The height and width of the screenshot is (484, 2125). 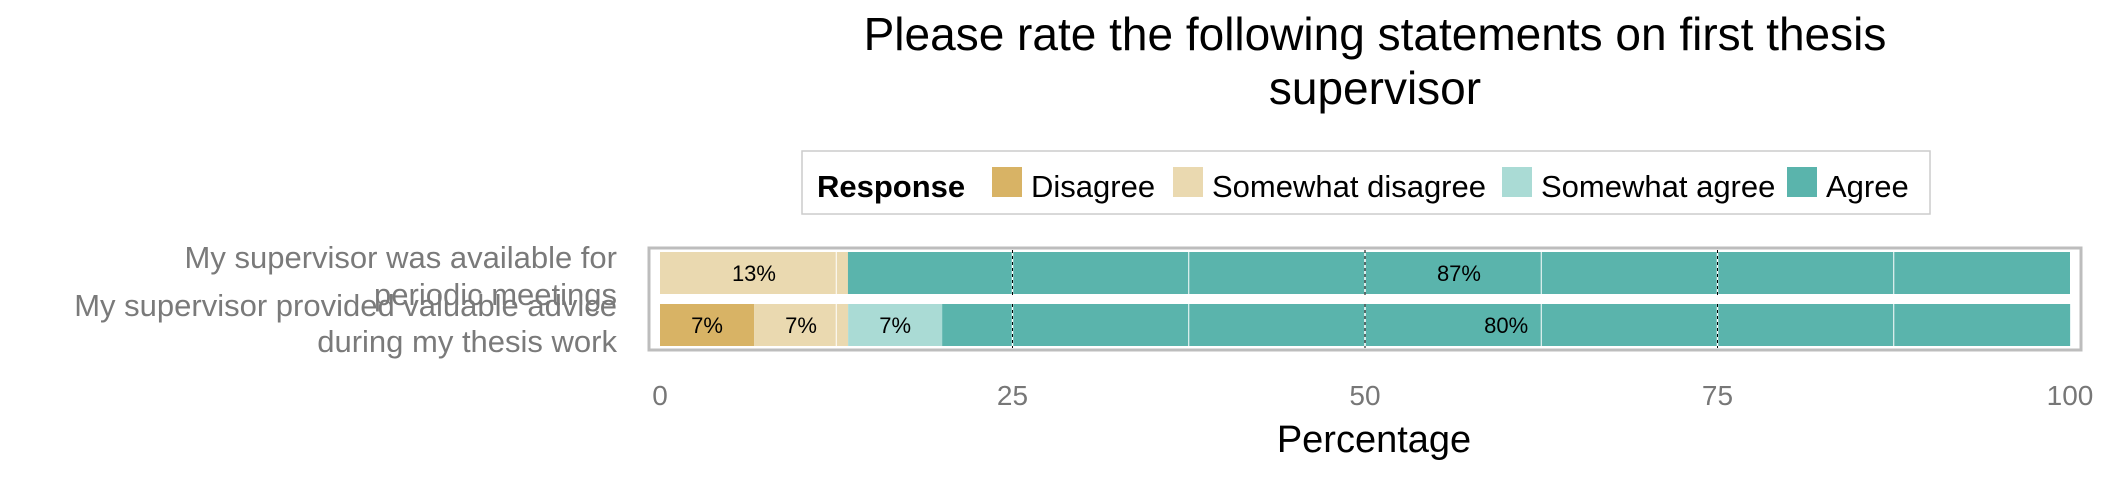 What do you see at coordinates (1517, 182) in the screenshot?
I see `legend-key-somewhat-agree` at bounding box center [1517, 182].